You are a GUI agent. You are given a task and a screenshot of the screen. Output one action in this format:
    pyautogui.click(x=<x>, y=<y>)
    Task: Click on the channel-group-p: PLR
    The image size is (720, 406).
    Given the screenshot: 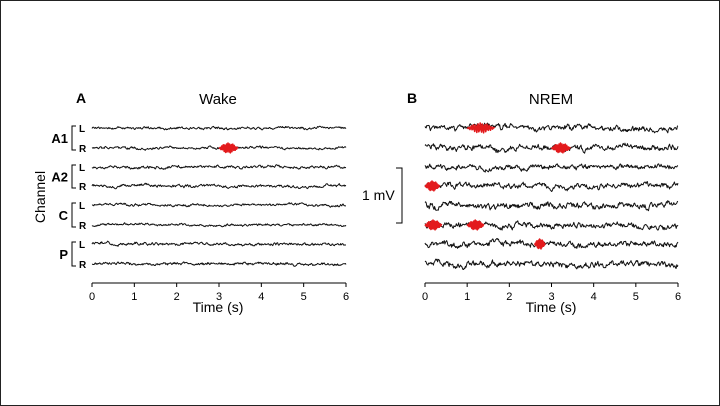 What is the action you would take?
    pyautogui.click(x=73, y=255)
    